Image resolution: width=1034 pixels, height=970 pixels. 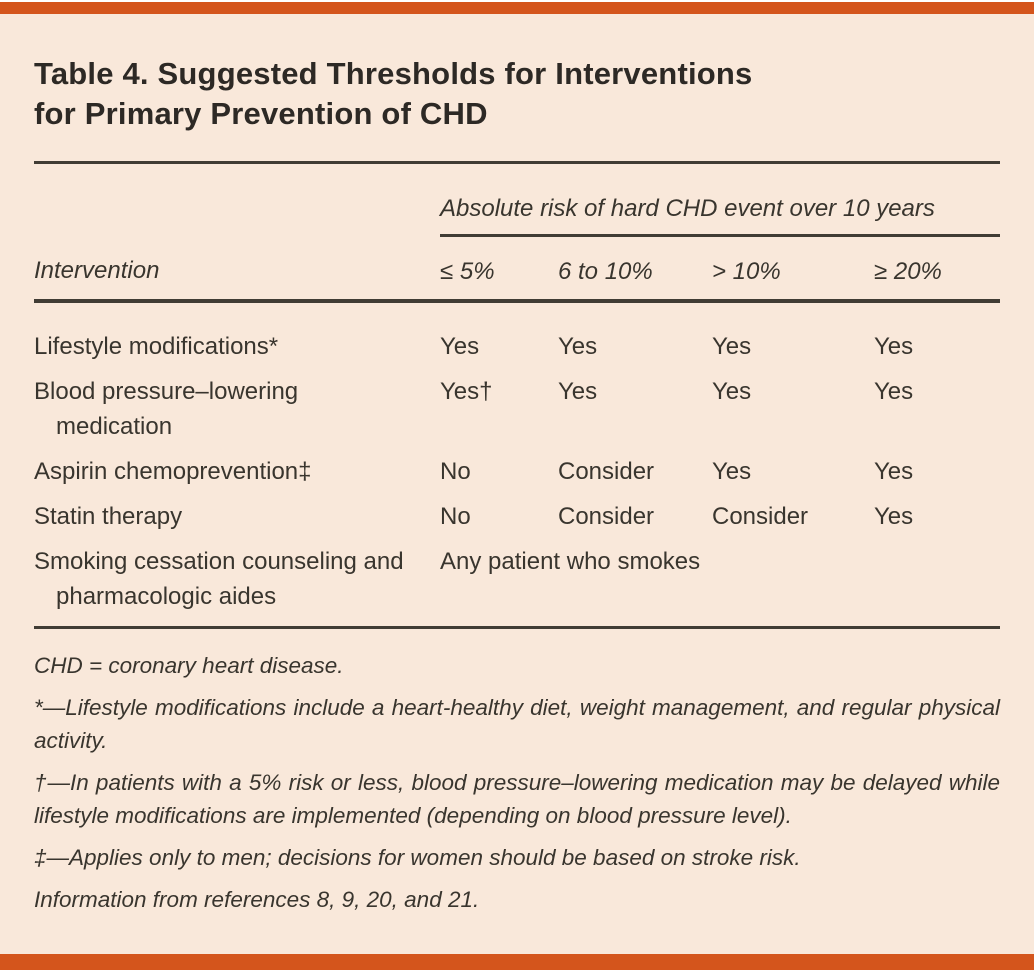 What do you see at coordinates (156, 346) in the screenshot?
I see `intervention-cell: Lifestyle modifications*` at bounding box center [156, 346].